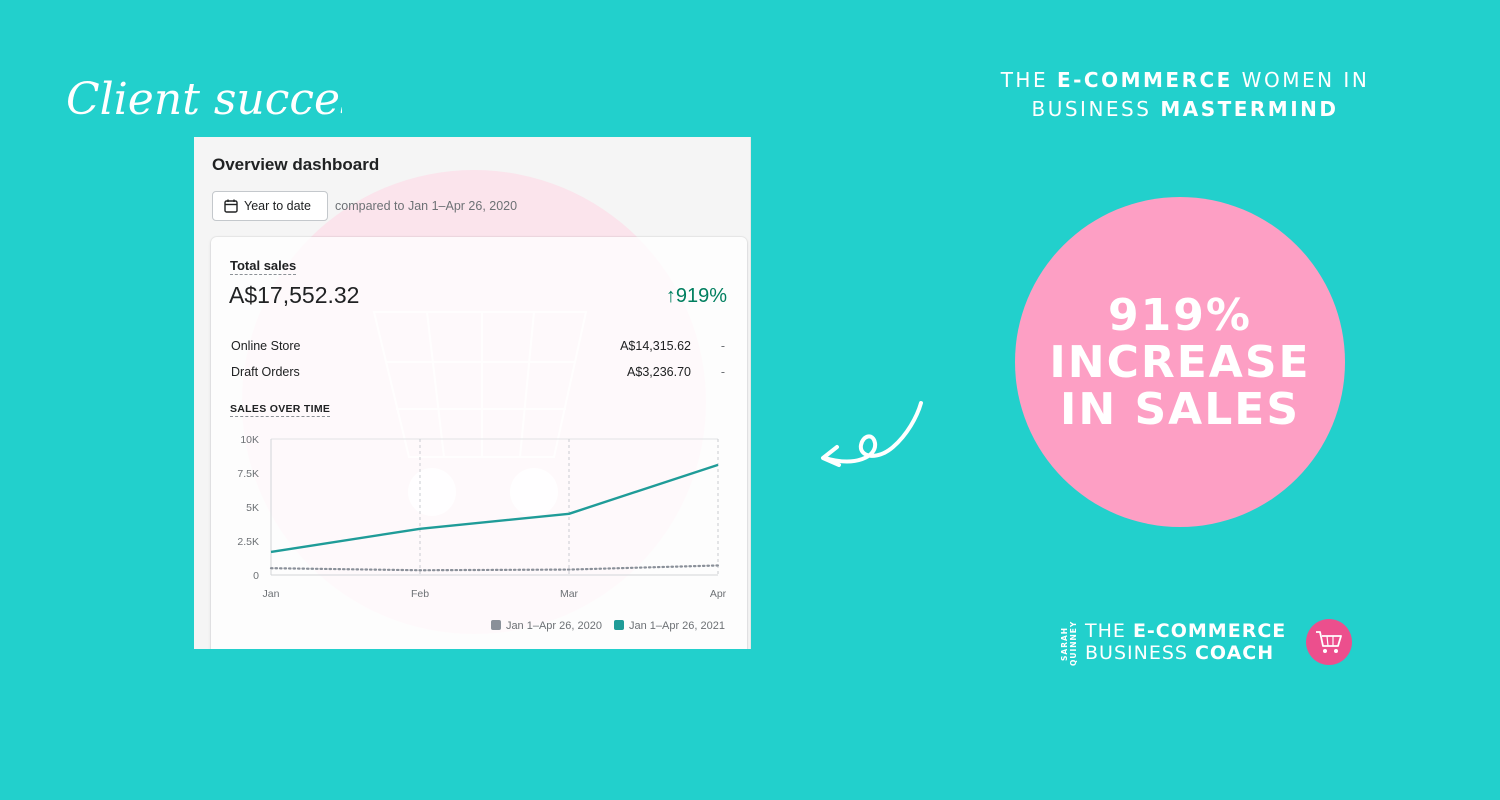 This screenshot has width=1500, height=800. What do you see at coordinates (1180, 315) in the screenshot?
I see `increase-percent: 919%` at bounding box center [1180, 315].